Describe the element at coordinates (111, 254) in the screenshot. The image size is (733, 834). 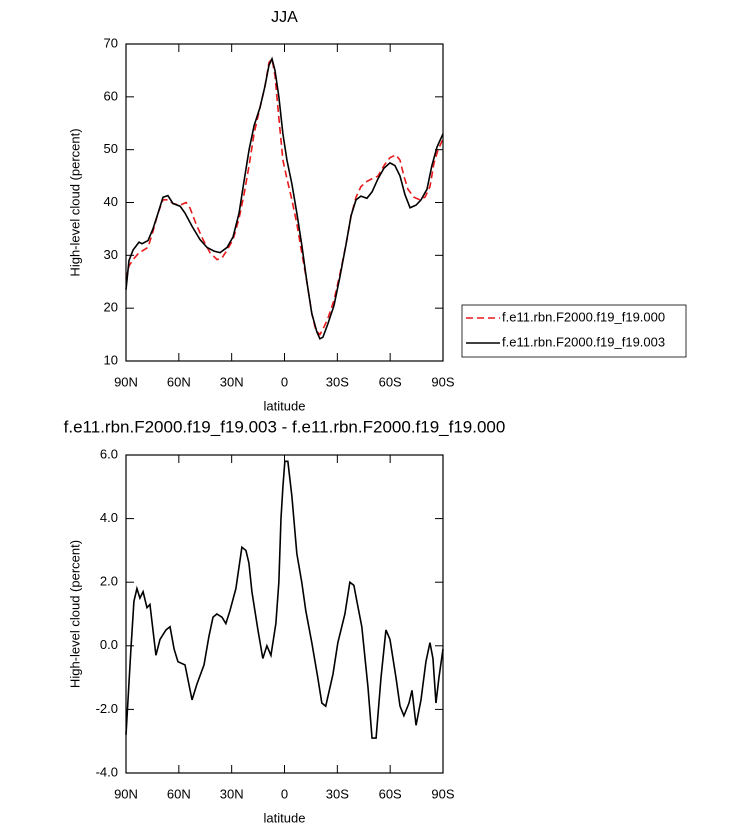
I see `y-tick-label: 30` at that location.